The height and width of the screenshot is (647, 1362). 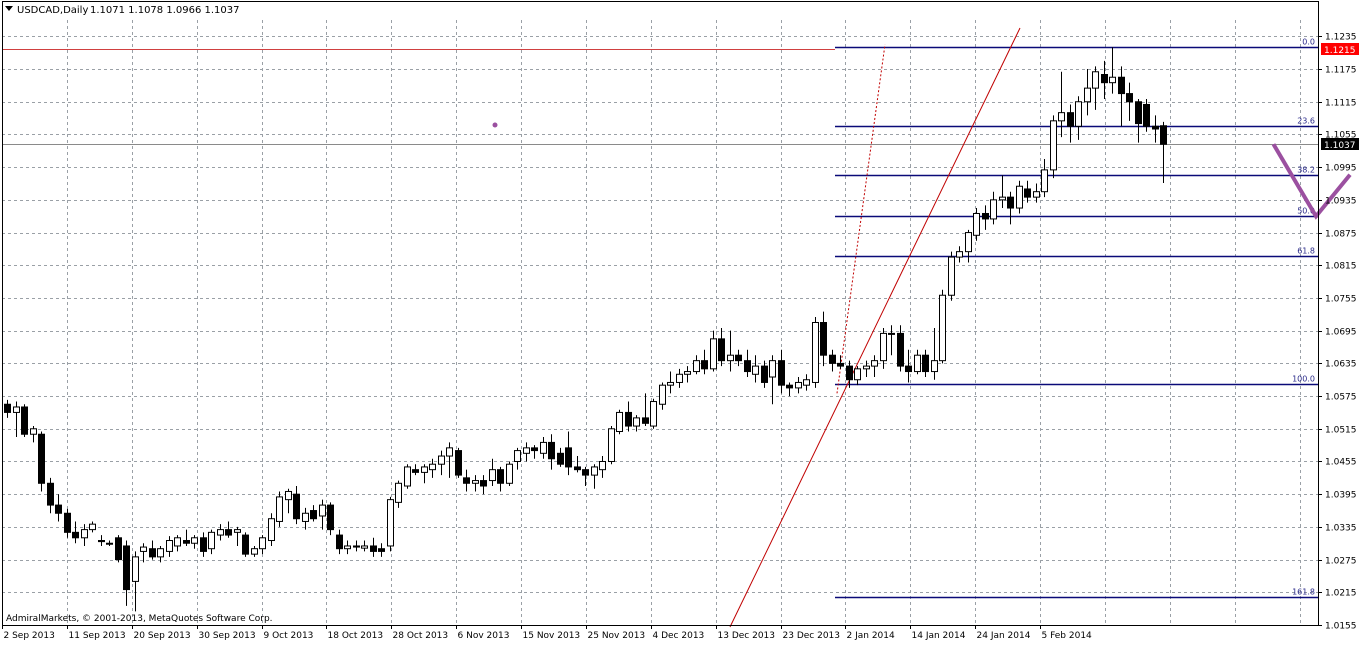 What do you see at coordinates (1341, 594) in the screenshot?
I see `y-tick-label: 1.0215` at bounding box center [1341, 594].